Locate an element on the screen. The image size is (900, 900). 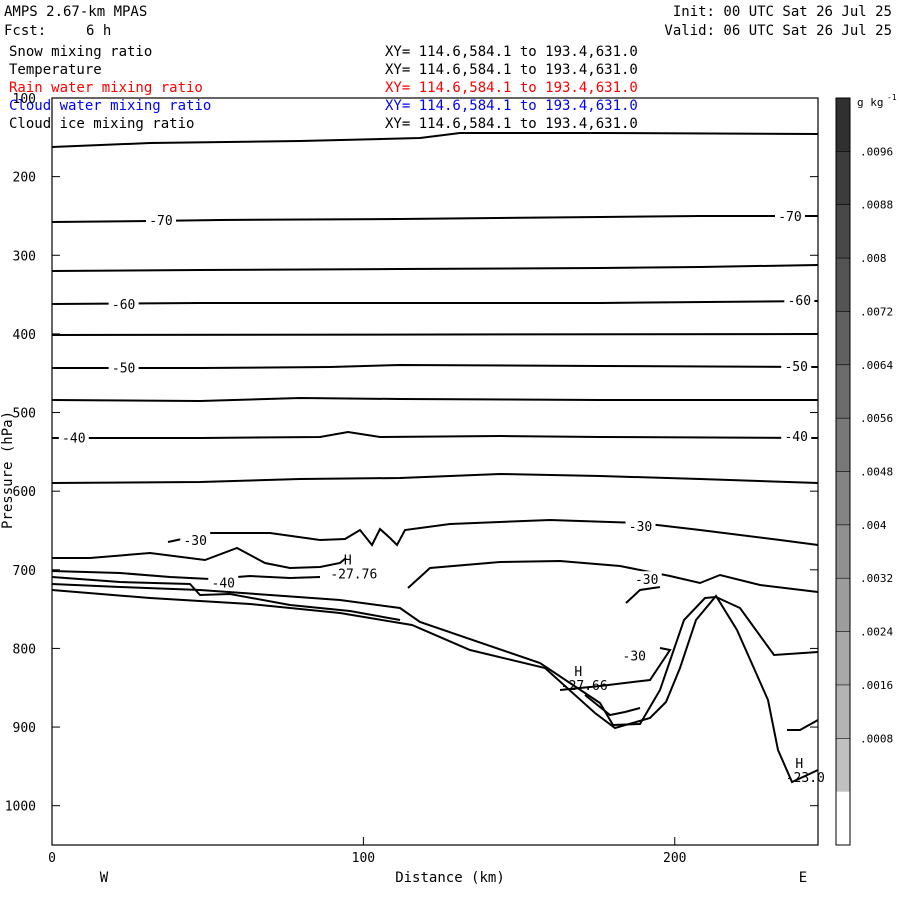
colorbar-tick-label: .0008 is located at coordinates (876, 738).